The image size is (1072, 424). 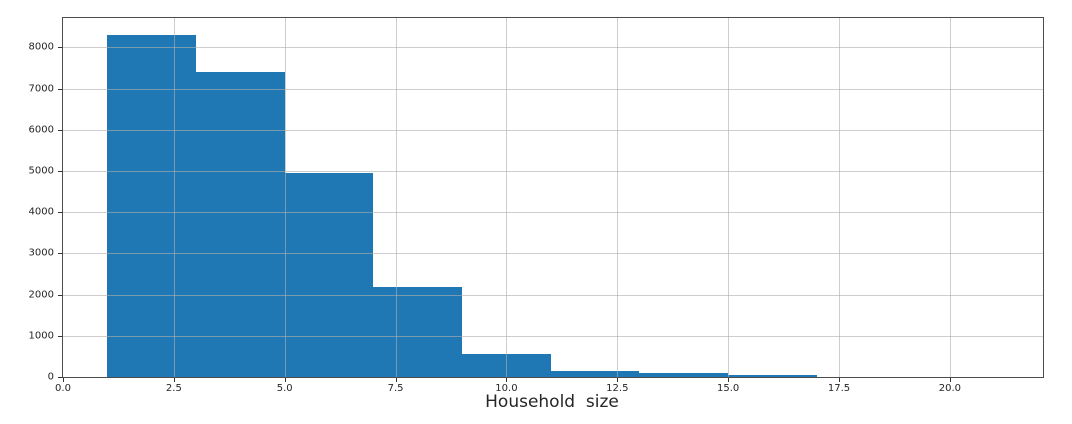 What do you see at coordinates (284, 388) in the screenshot?
I see `x-tick-label: 5.0` at bounding box center [284, 388].